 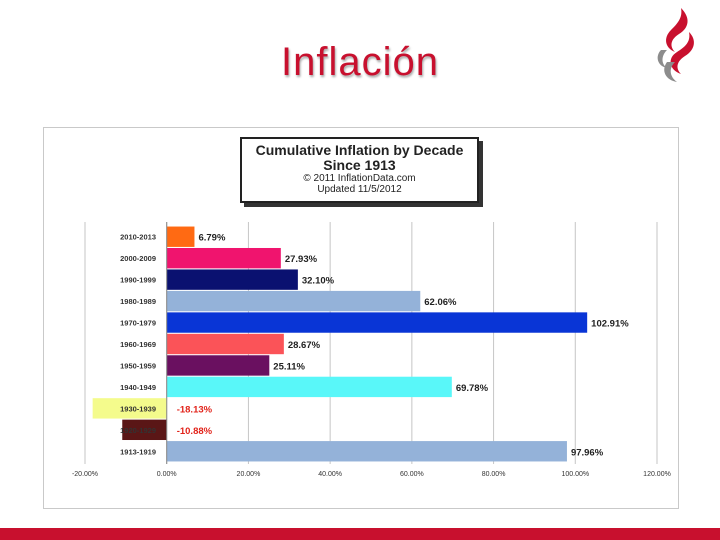 What do you see at coordinates (587, 452) in the screenshot?
I see `data-label: 97.96%` at bounding box center [587, 452].